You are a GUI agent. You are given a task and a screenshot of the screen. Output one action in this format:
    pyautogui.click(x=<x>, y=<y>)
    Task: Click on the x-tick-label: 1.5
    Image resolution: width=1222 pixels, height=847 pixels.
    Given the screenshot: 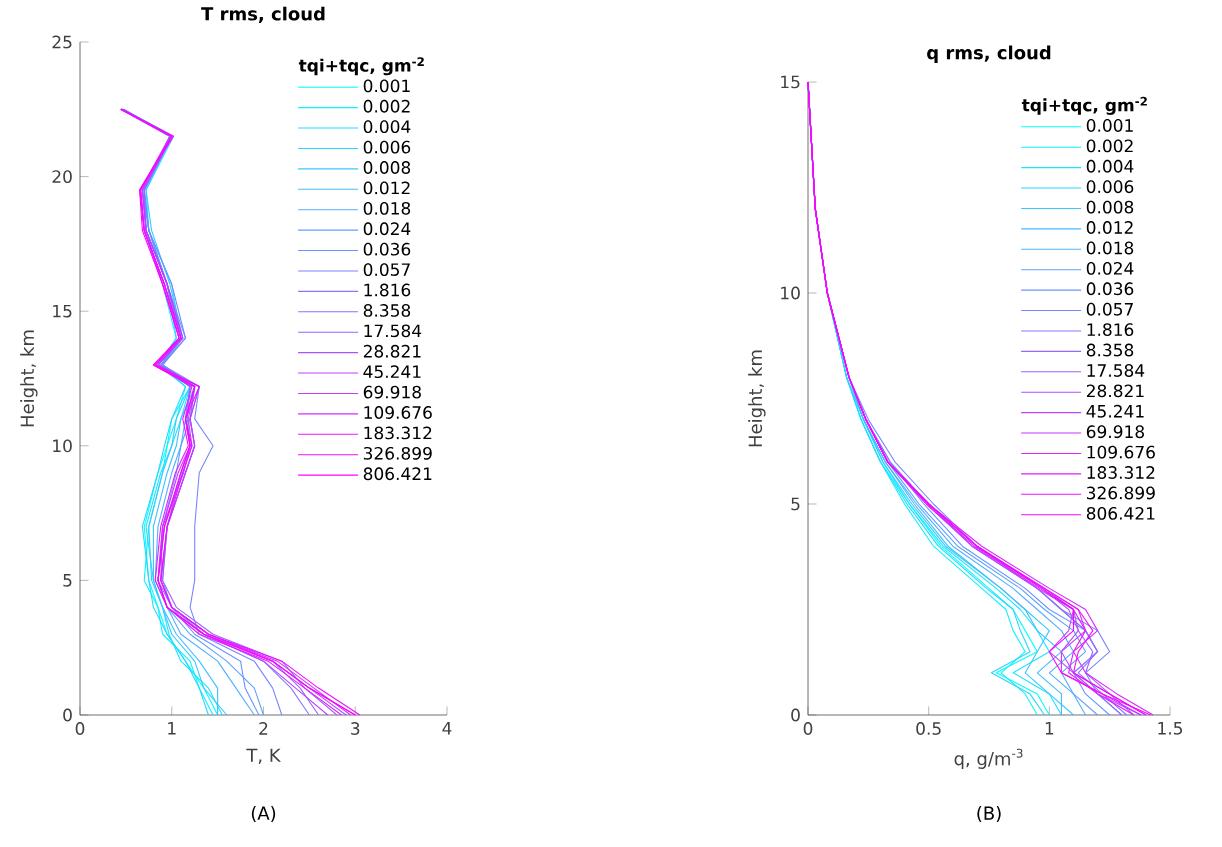 What is the action you would take?
    pyautogui.click(x=1170, y=728)
    